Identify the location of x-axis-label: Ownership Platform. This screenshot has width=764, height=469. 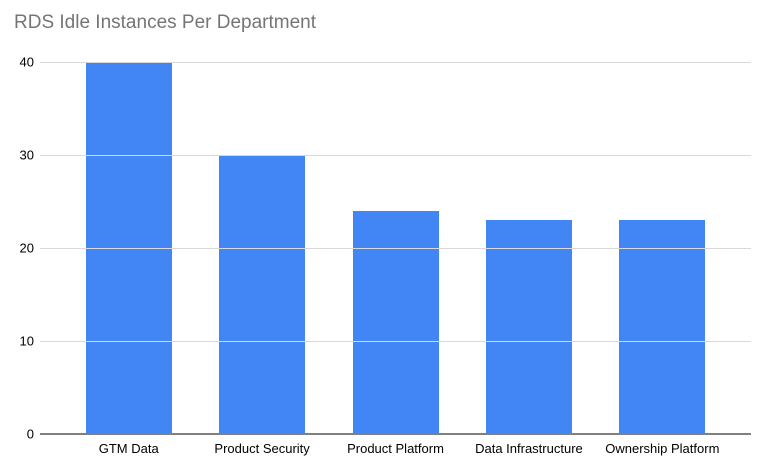
(662, 448).